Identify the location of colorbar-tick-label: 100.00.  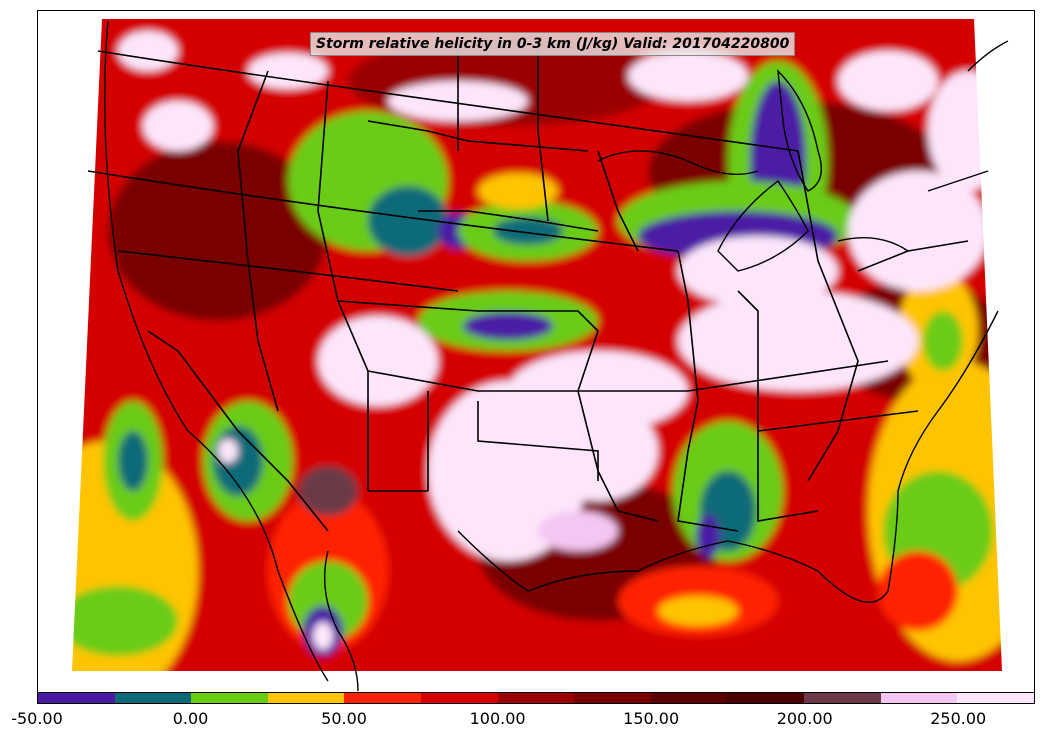
(497, 718).